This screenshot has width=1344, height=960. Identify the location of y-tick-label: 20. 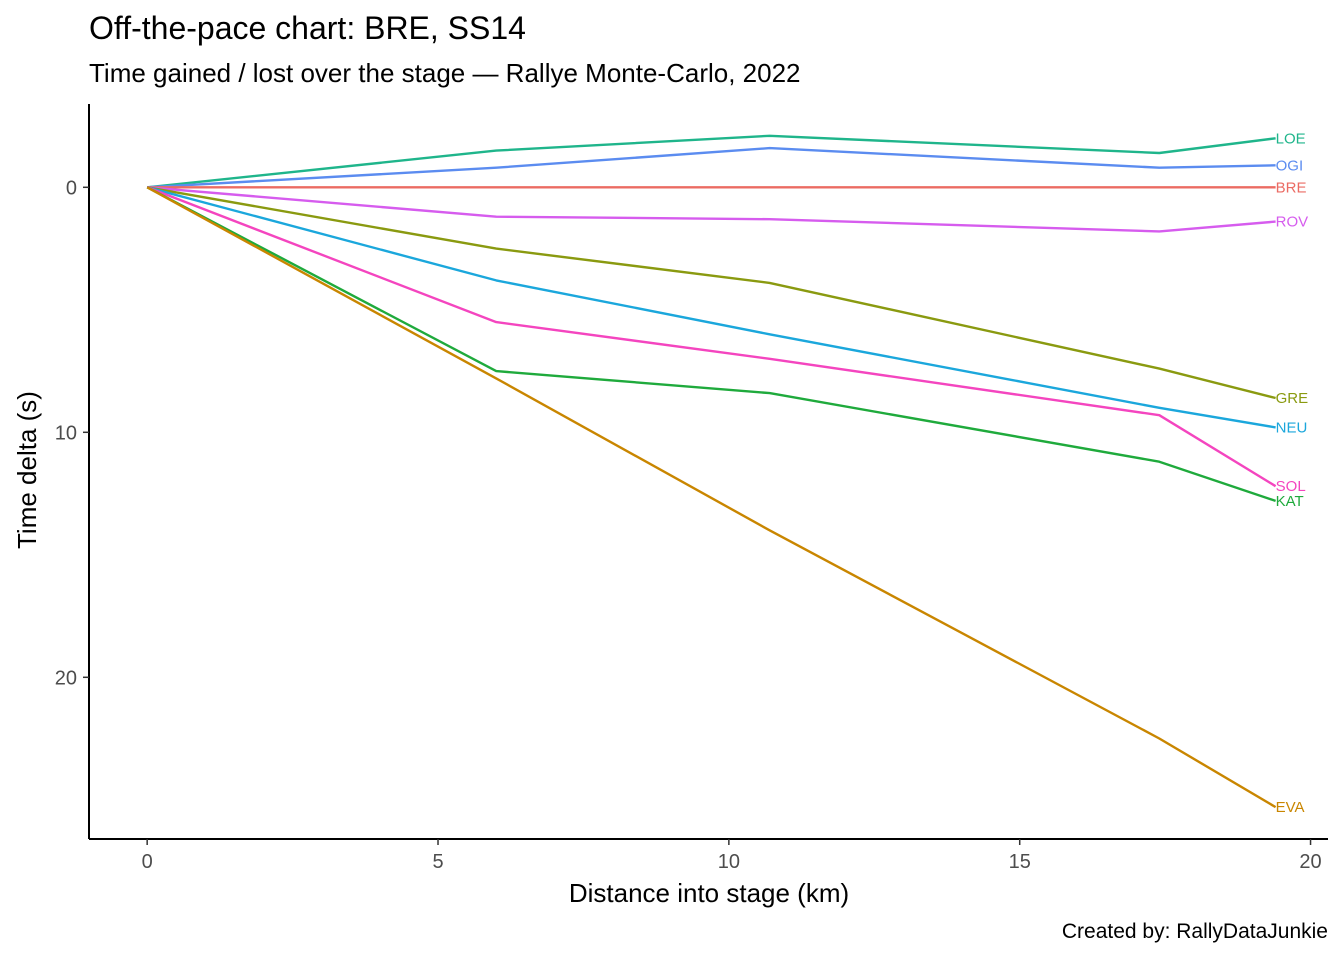
(66, 678).